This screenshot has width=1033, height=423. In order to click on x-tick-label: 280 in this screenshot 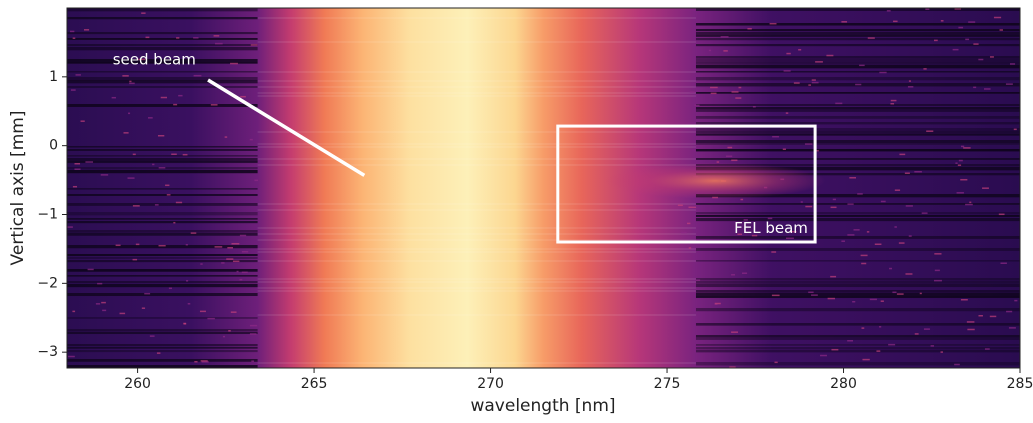, I will do `click(843, 384)`.